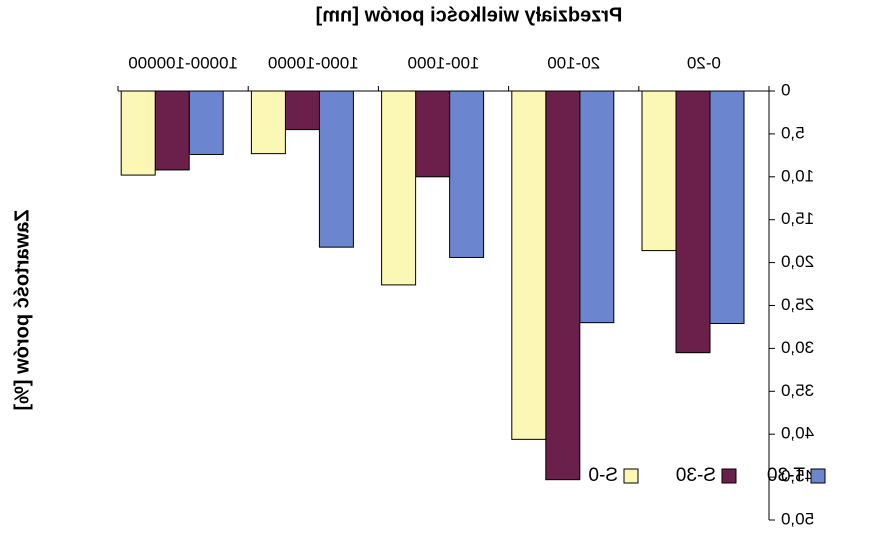 The width and height of the screenshot is (889, 547). I want to click on legend: T-30 S-30 S-0, so click(707, 475).